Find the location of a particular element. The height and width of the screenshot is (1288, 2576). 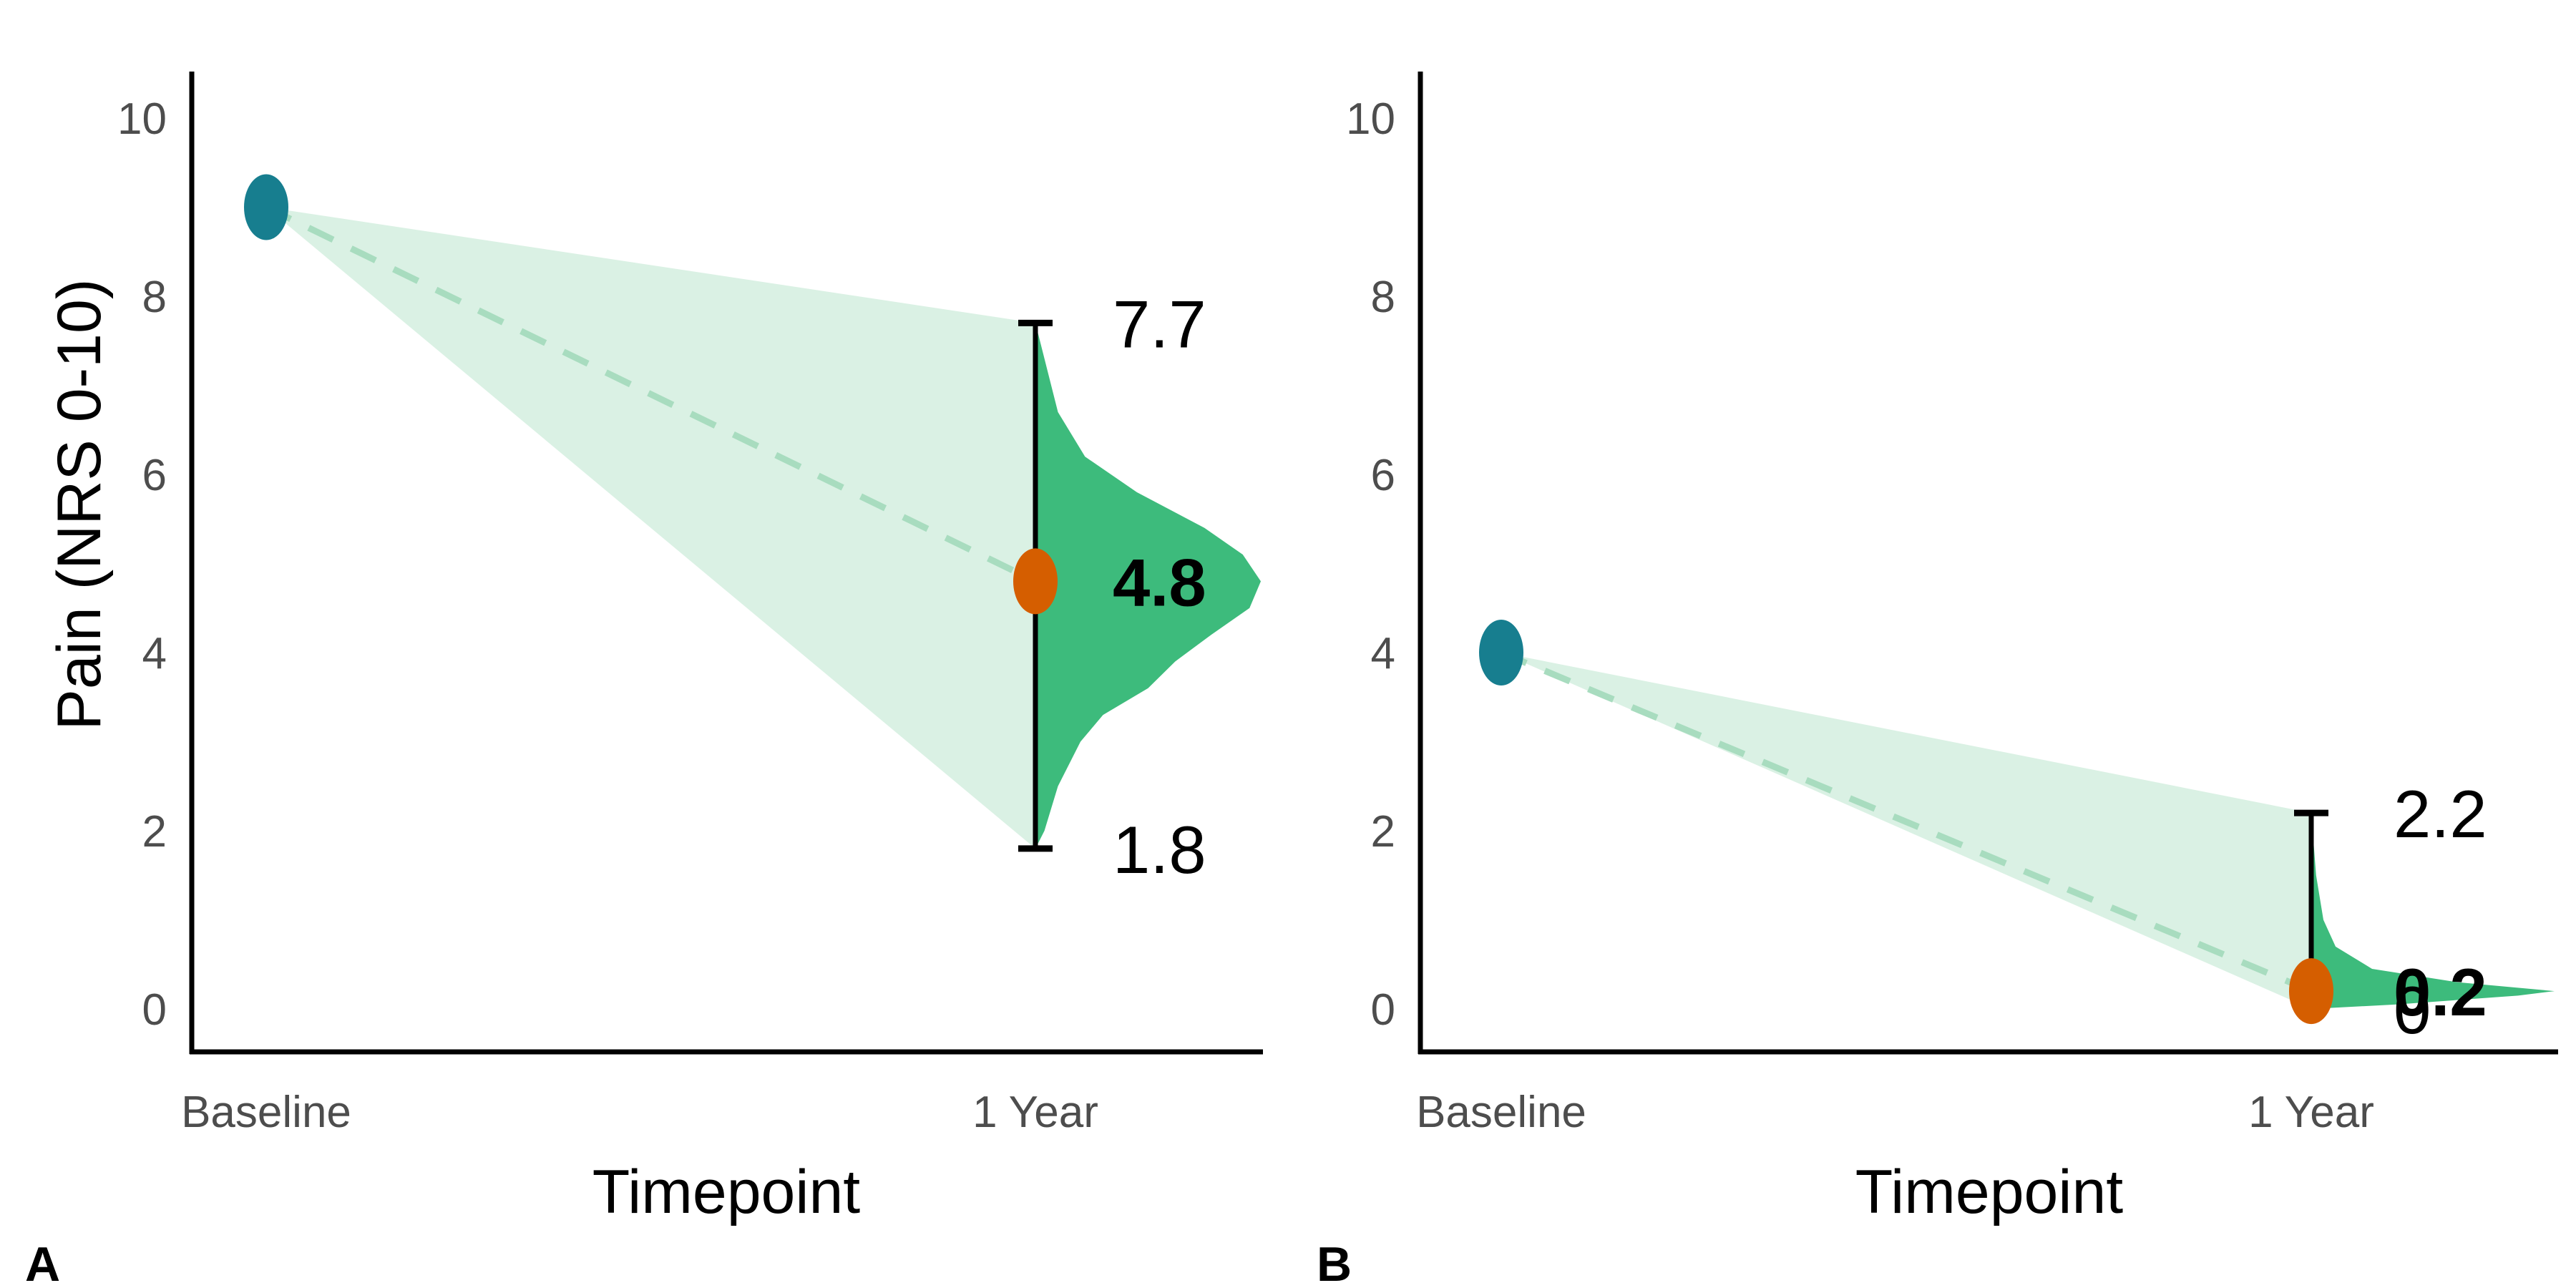

value-label-mean: 0.2 is located at coordinates (2440, 992).